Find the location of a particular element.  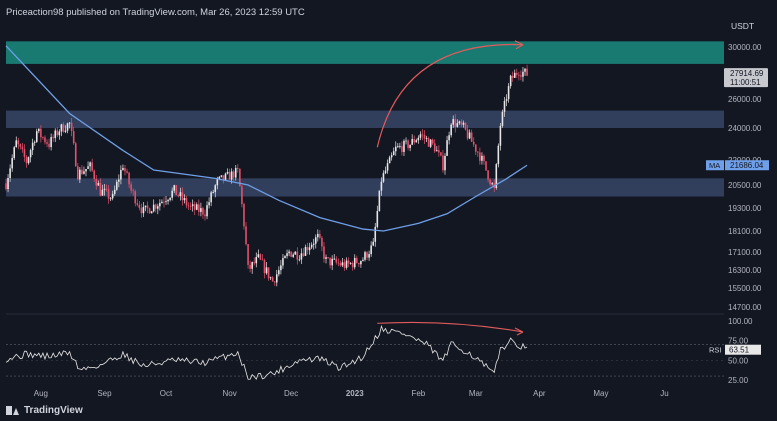

price-trend-arrow is located at coordinates (449, 95).